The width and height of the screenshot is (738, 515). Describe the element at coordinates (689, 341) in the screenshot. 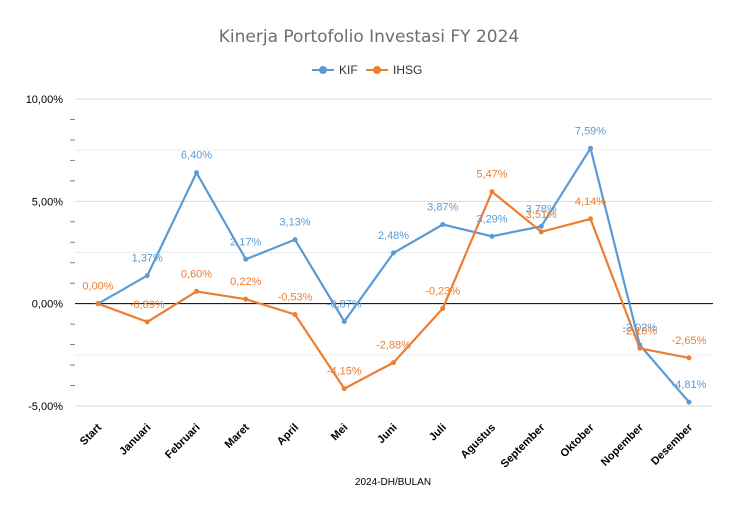

I see `data-label-ihsg: -2,65%` at that location.